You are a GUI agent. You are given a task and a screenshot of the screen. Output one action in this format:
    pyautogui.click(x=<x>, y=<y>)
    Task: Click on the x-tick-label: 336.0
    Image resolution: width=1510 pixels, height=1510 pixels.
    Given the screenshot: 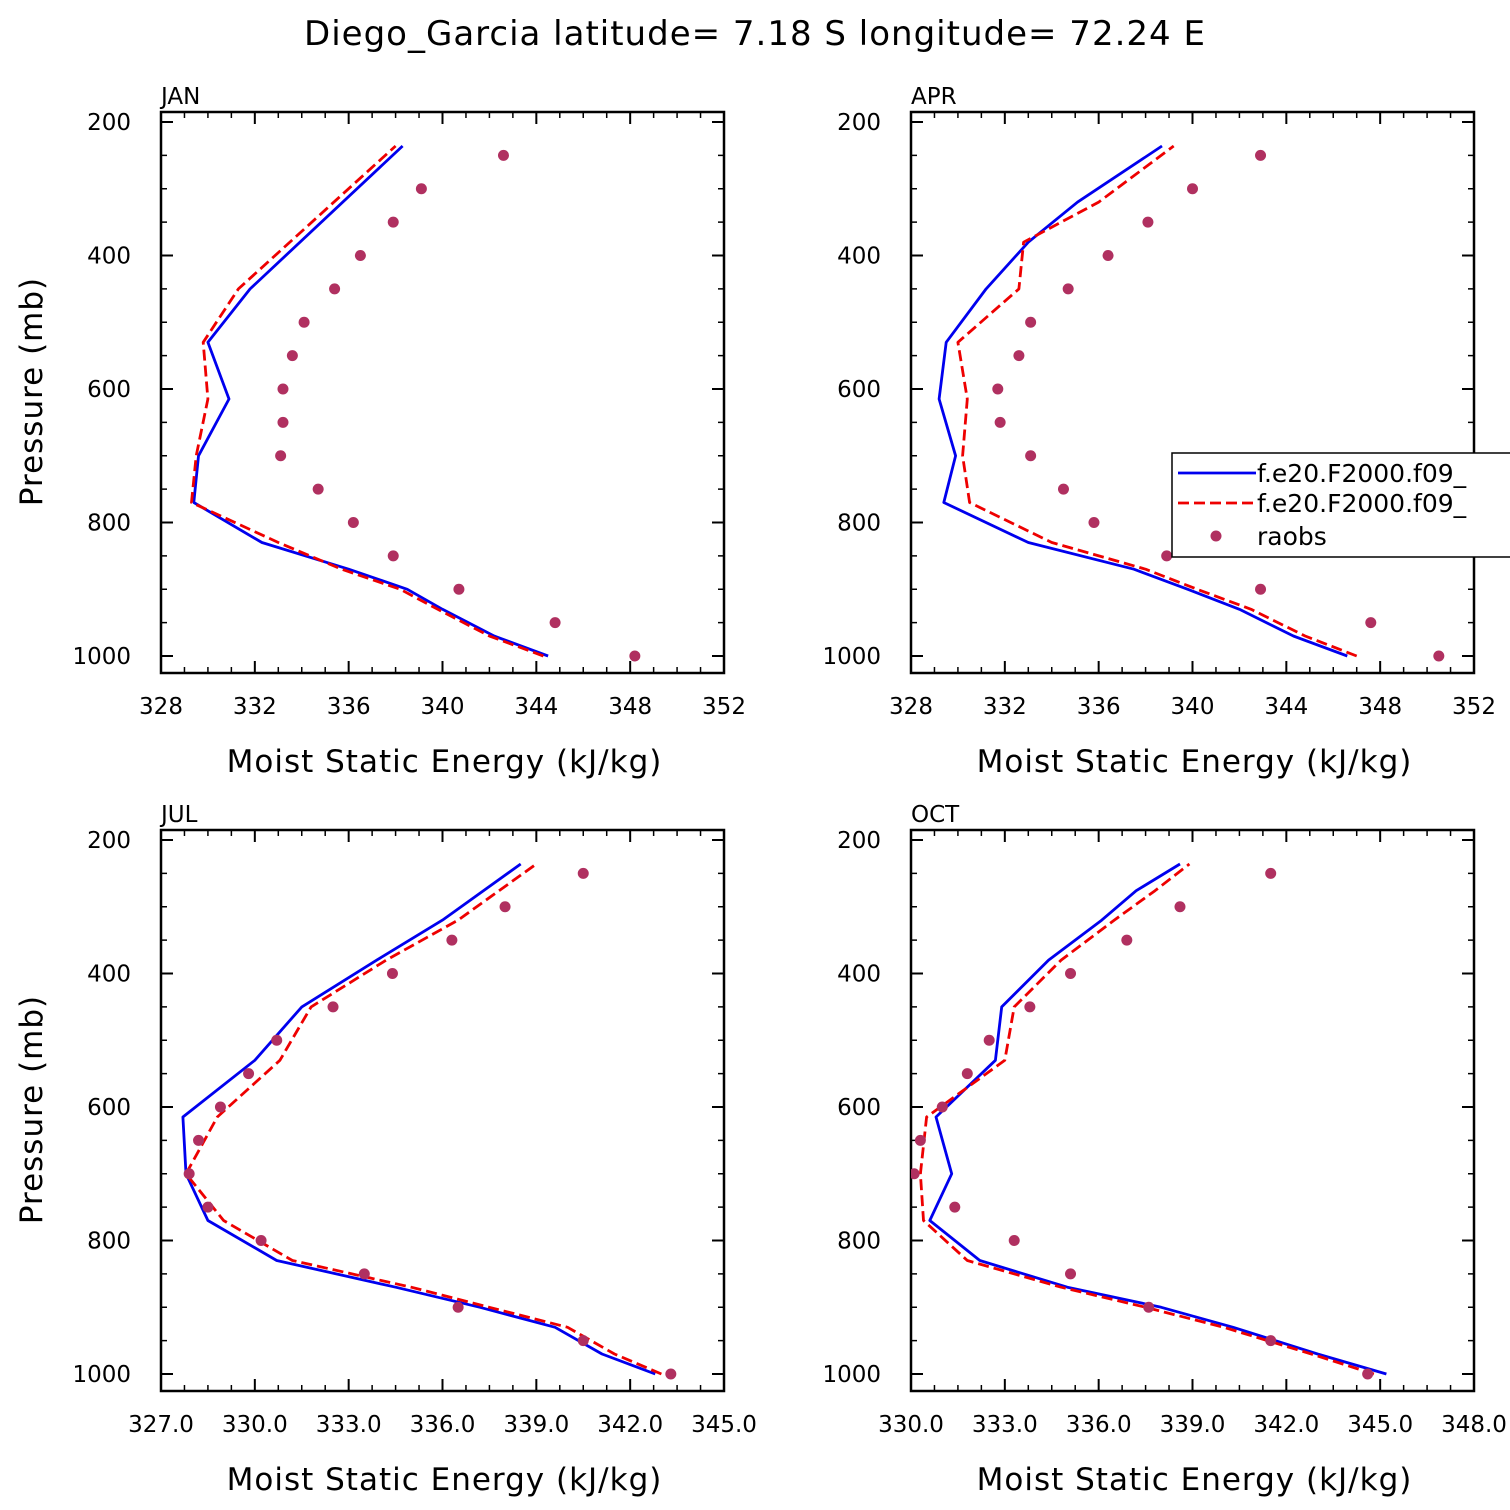 What is the action you would take?
    pyautogui.click(x=443, y=1425)
    